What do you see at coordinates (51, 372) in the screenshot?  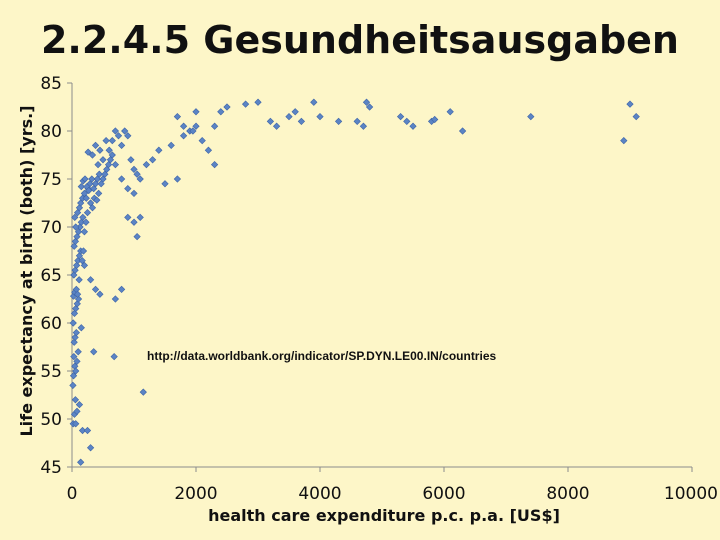 I see `y-tick-label: 55` at bounding box center [51, 372].